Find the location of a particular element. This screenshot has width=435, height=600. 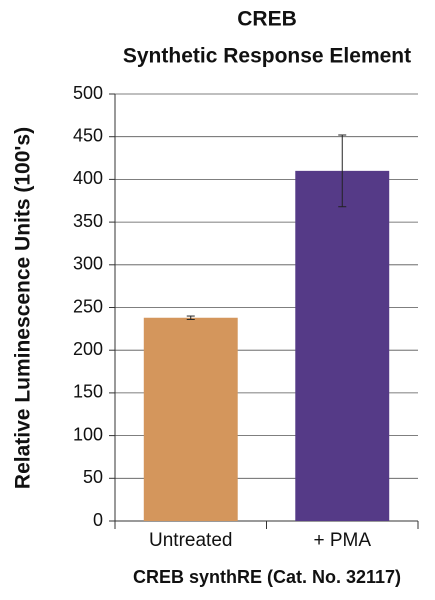

y-tick-label: 250 is located at coordinates (88, 306).